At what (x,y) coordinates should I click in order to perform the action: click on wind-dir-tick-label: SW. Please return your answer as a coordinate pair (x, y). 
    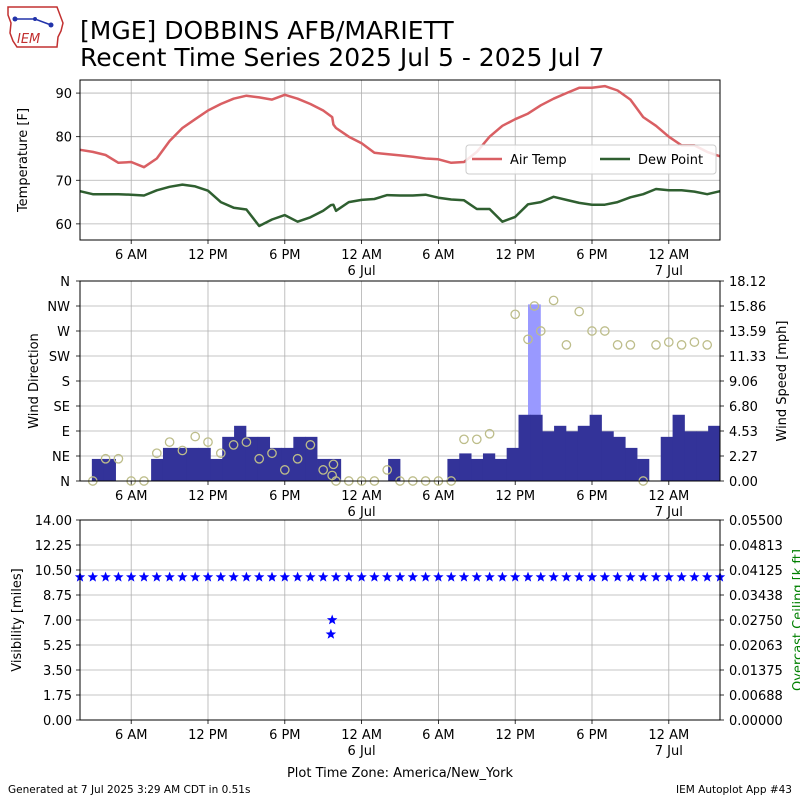
    Looking at the image, I should click on (59, 357).